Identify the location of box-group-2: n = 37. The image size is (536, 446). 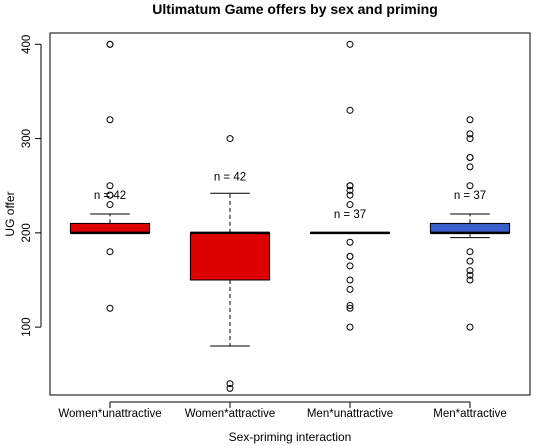
(350, 185).